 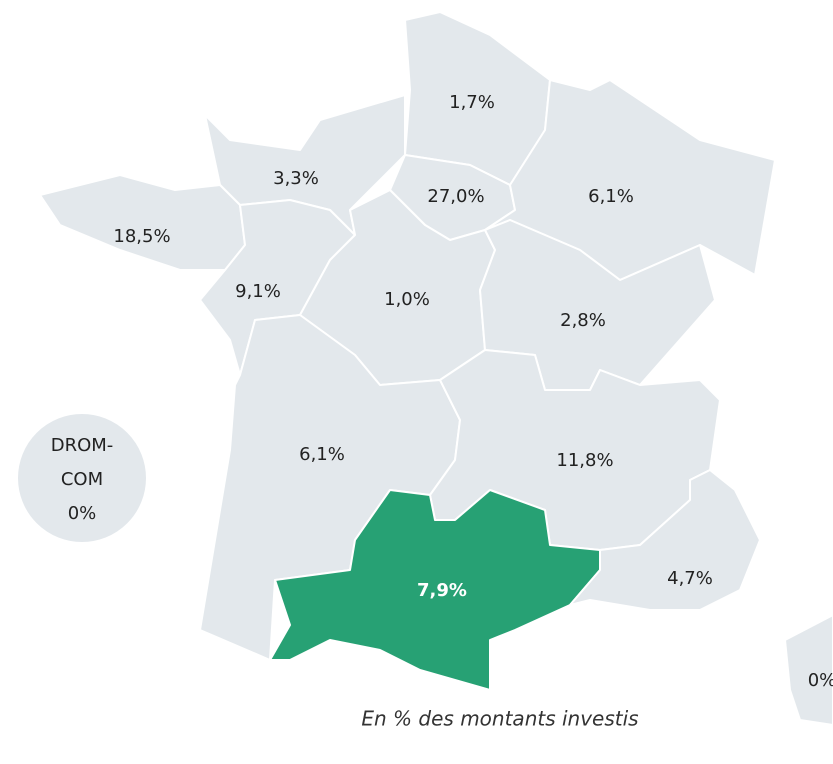 What do you see at coordinates (584, 460) in the screenshot?
I see `region-label: 11,8%` at bounding box center [584, 460].